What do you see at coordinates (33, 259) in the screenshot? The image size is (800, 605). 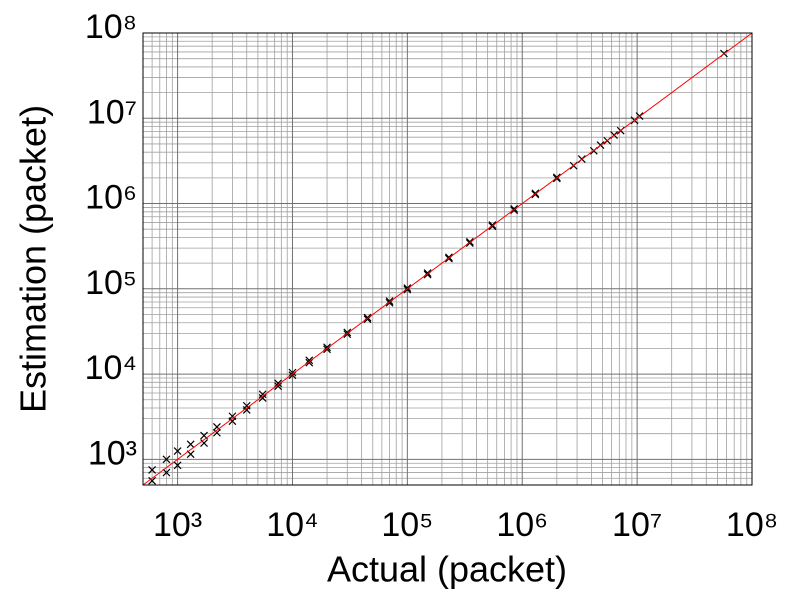 I see `y-axis-label: Estimation (packet)` at bounding box center [33, 259].